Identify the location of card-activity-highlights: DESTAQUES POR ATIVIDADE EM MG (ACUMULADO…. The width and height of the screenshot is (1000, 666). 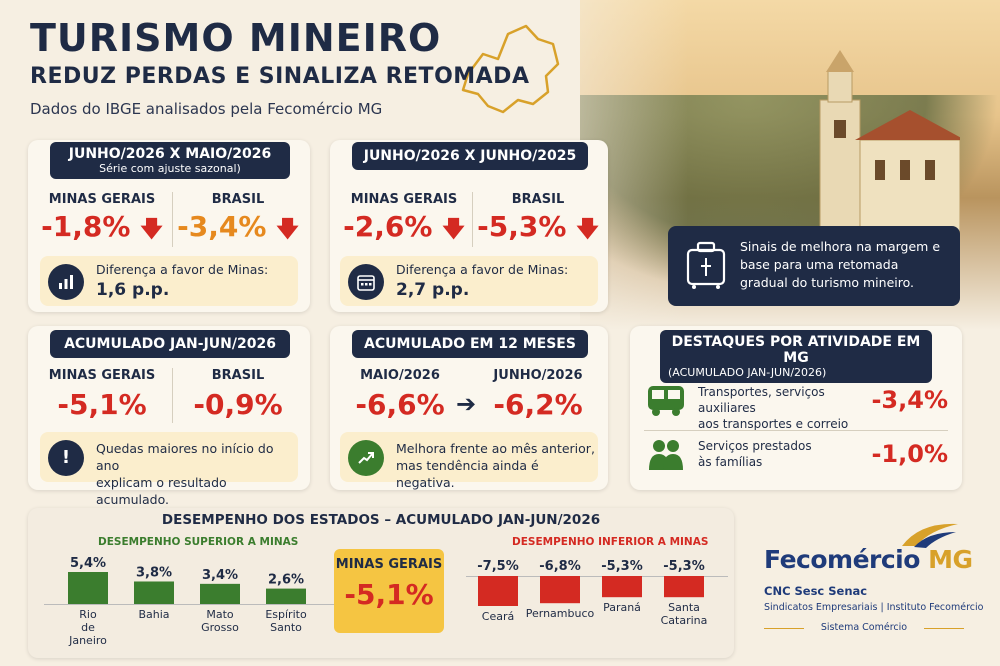
(796, 408).